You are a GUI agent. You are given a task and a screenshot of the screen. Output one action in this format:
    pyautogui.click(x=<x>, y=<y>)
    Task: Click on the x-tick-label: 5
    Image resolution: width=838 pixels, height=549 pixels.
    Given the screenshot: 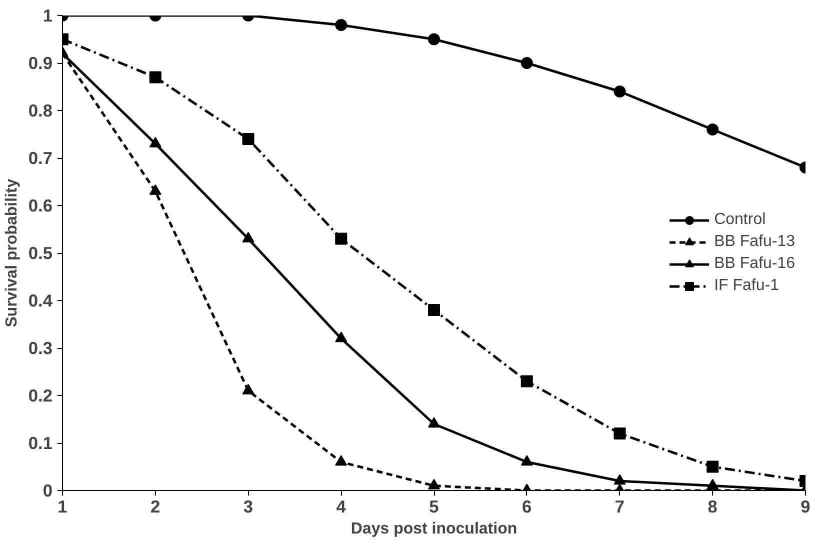 What is the action you would take?
    pyautogui.click(x=434, y=506)
    